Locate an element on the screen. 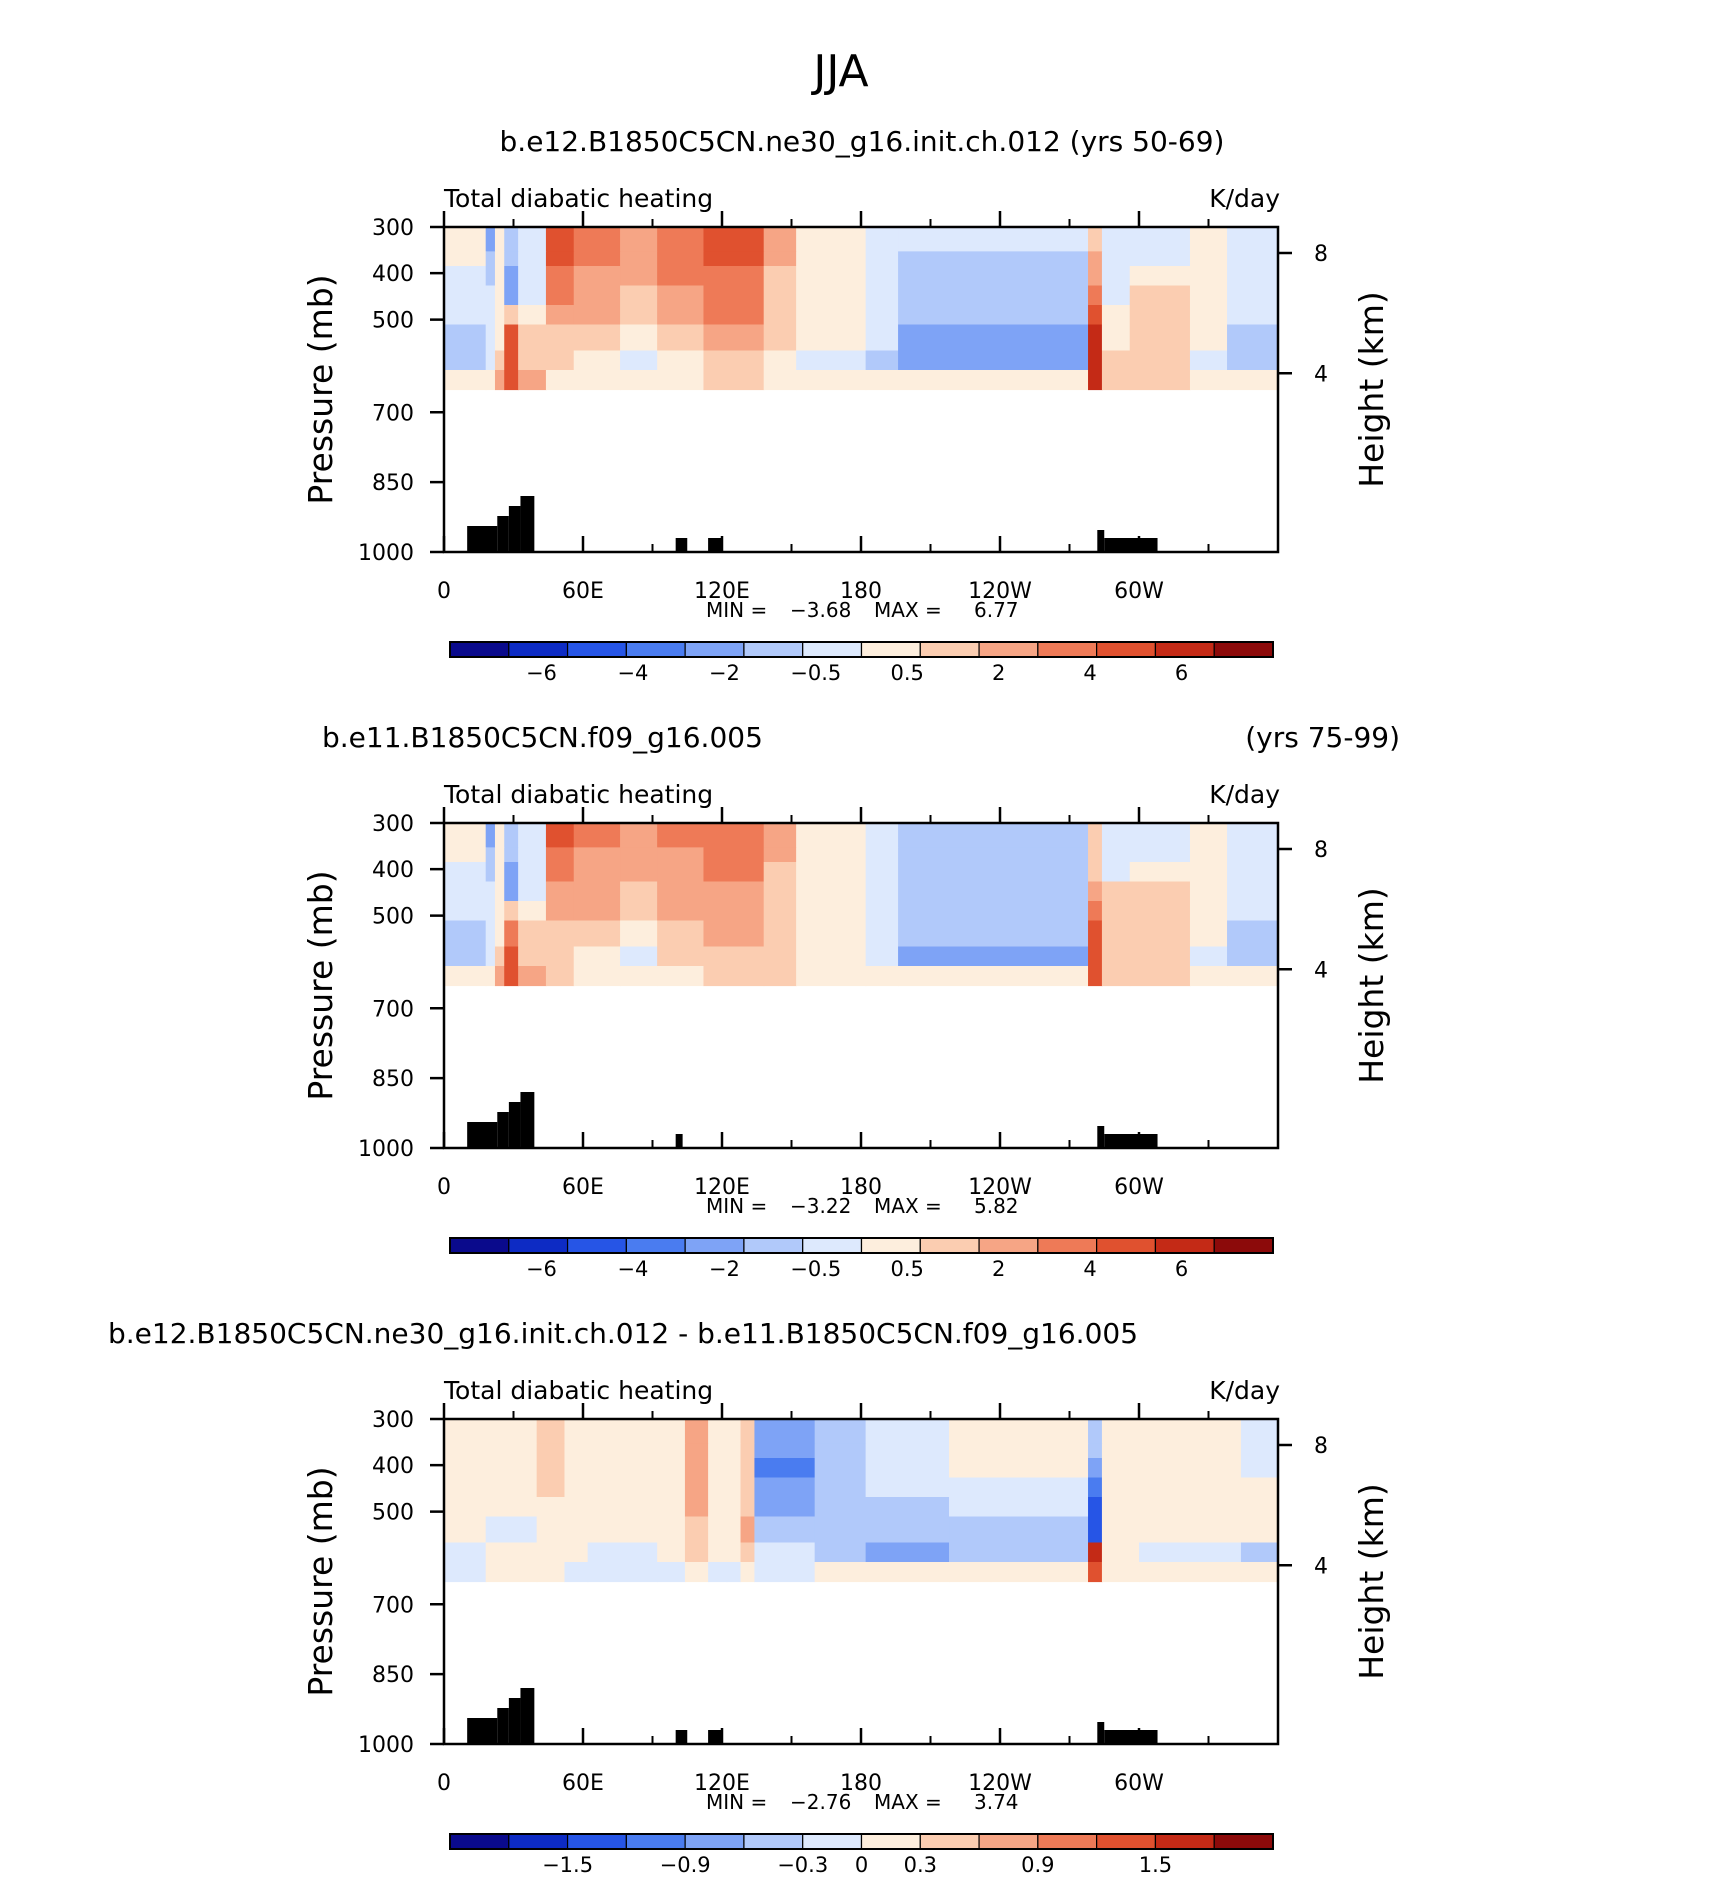 The width and height of the screenshot is (1710, 1898). colorbar-label: 0.3 is located at coordinates (920, 1865).